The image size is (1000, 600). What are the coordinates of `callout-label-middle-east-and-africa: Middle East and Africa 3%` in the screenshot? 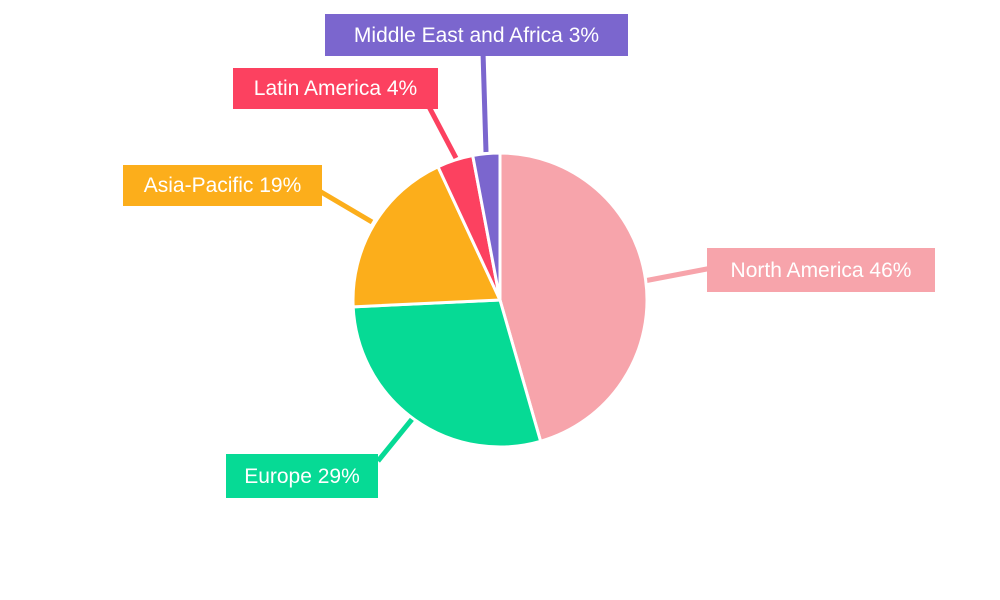 It's located at (476, 35).